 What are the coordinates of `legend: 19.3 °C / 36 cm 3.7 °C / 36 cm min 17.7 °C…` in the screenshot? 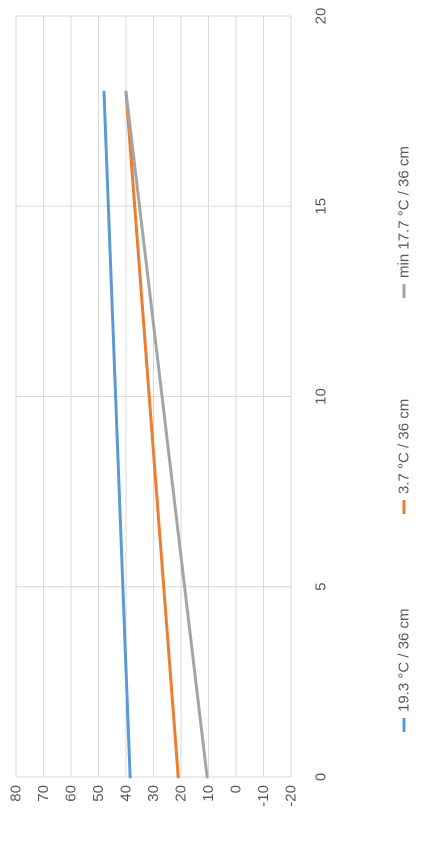 It's located at (404, 439).